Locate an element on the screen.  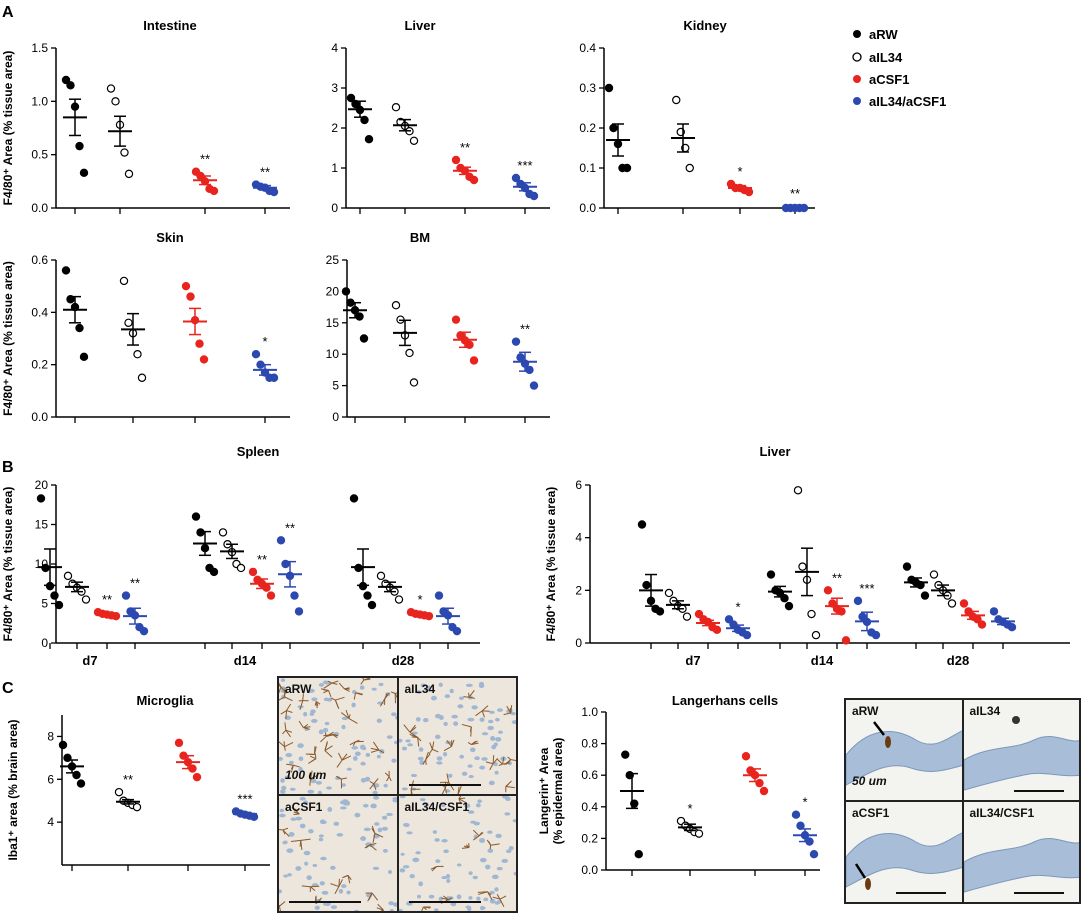
liver_a-y-tick-label: 4 is located at coordinates (334, 48).